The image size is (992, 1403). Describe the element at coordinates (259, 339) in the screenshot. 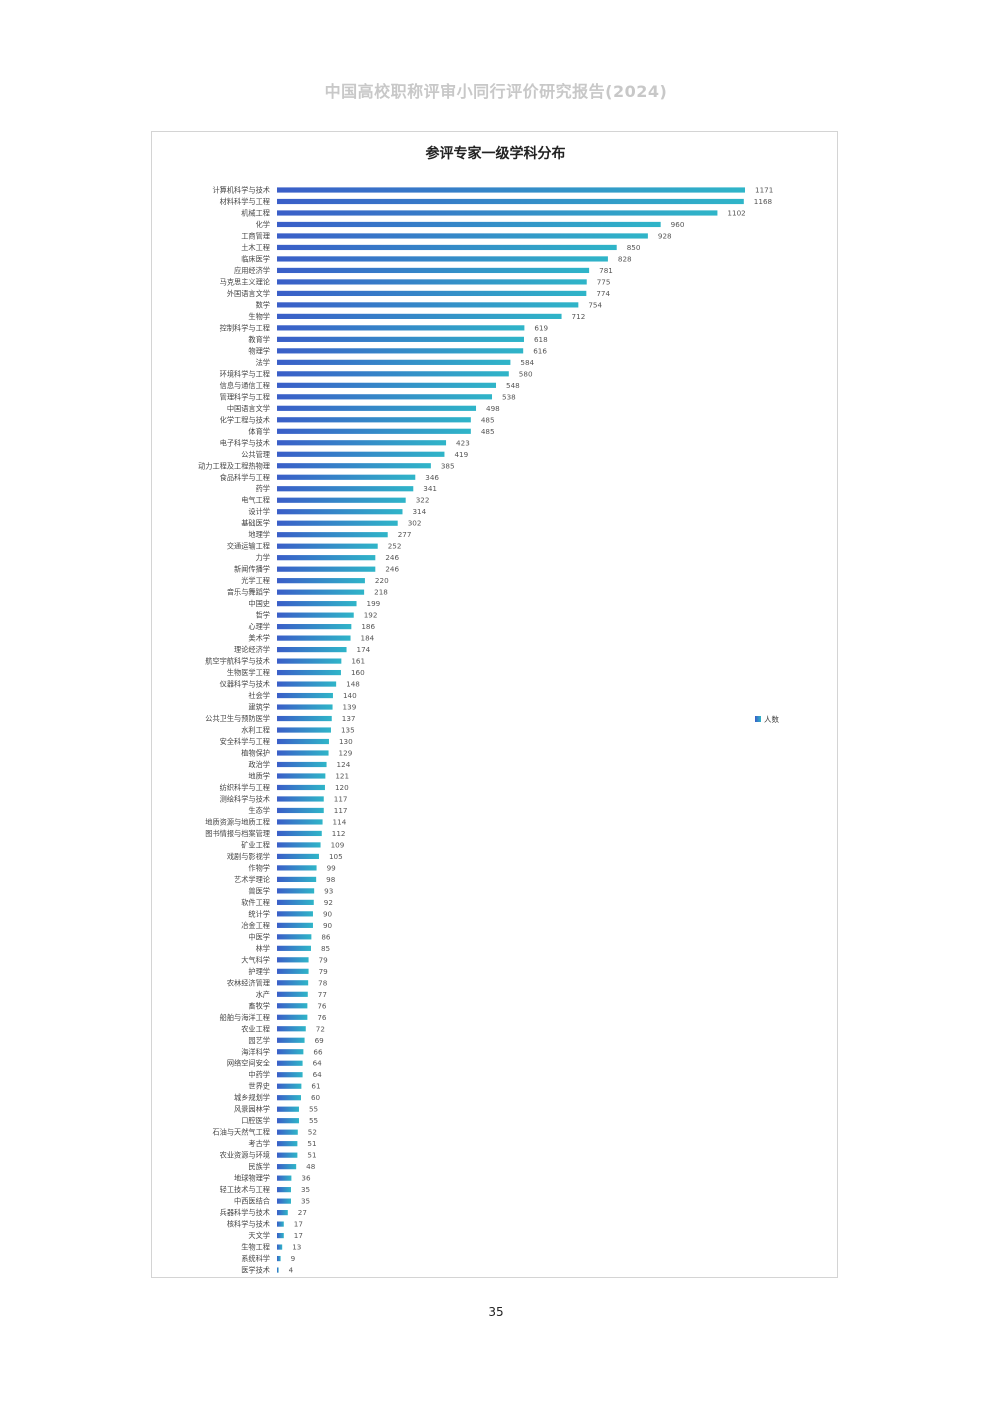

I see `category-label: 教育学` at that location.